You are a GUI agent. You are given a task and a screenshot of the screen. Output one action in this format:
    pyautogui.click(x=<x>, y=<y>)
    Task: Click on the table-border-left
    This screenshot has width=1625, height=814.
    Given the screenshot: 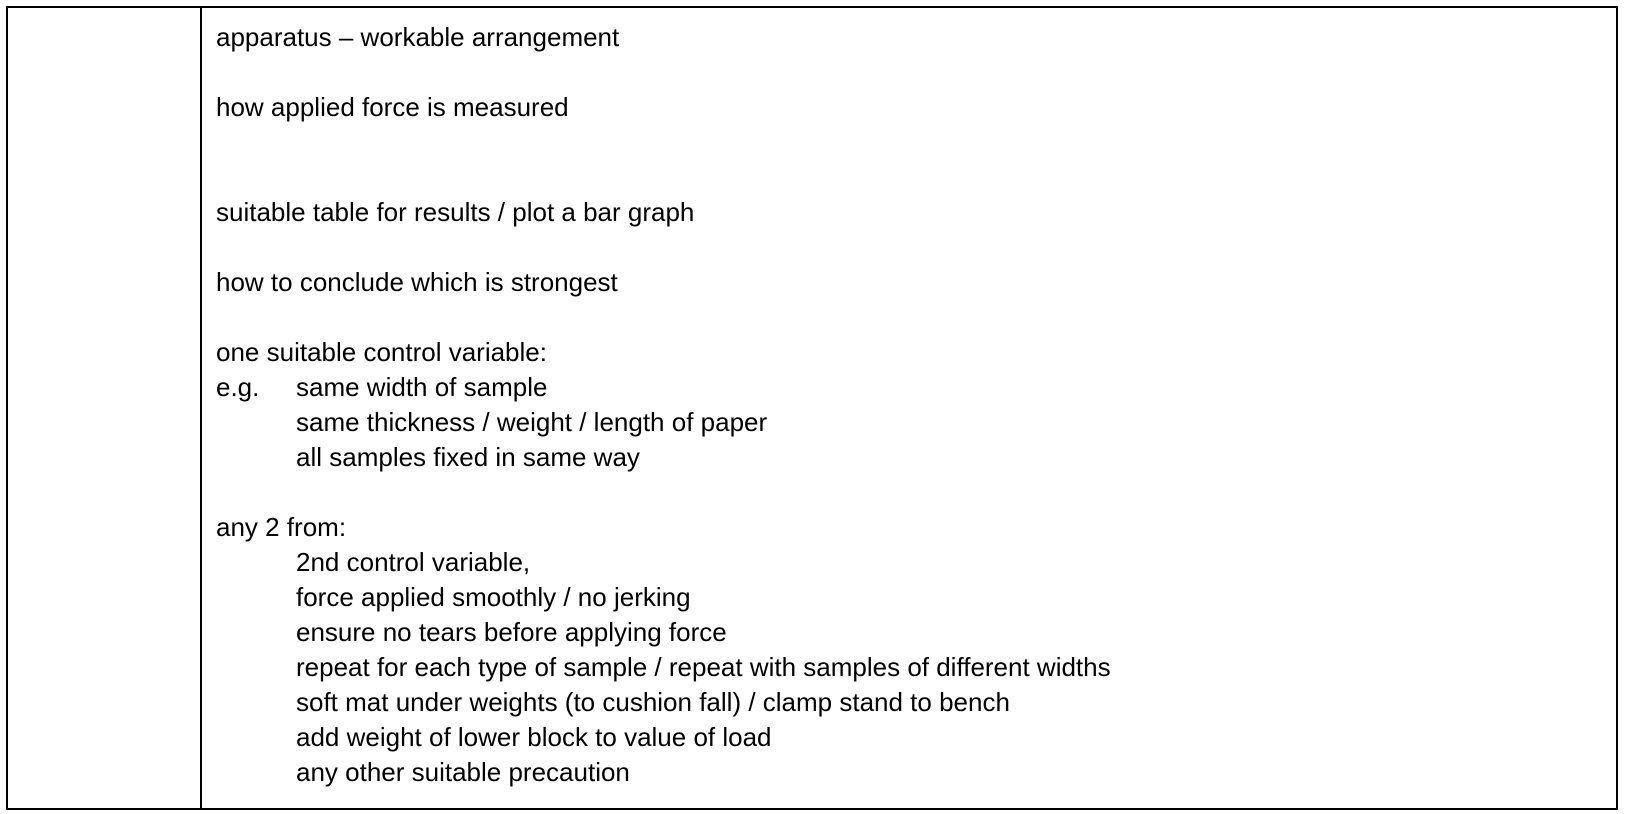 What is the action you would take?
    pyautogui.click(x=7, y=408)
    